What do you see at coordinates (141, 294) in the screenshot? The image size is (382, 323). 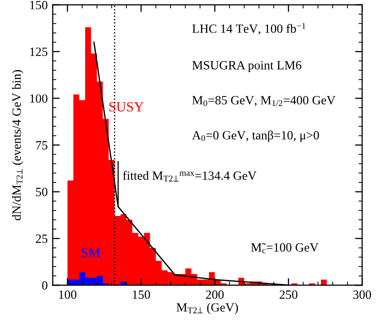 I see `x-tick-label: 150` at bounding box center [141, 294].